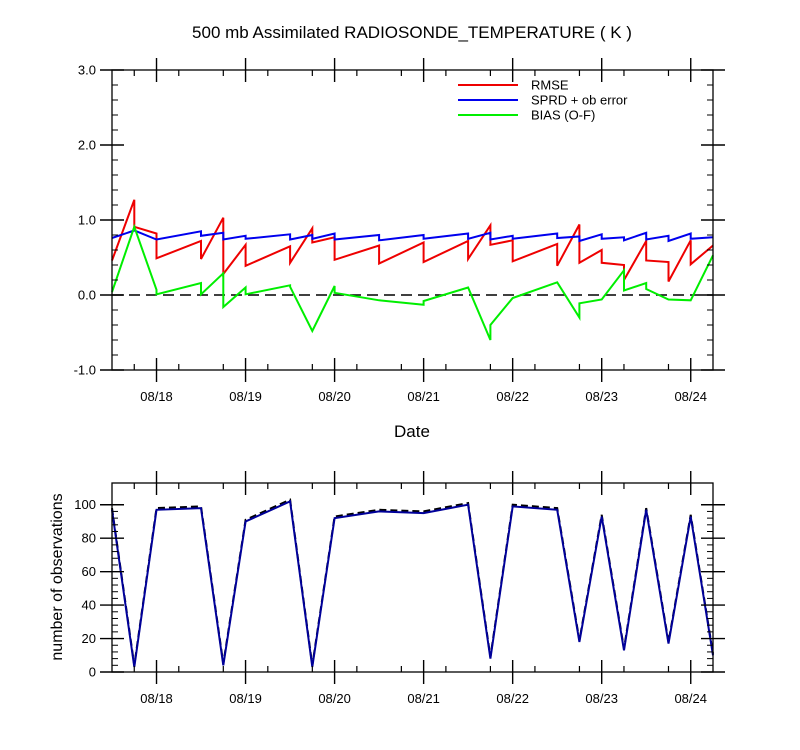 This screenshot has width=800, height=750. What do you see at coordinates (245, 396) in the screenshot?
I see `top-x-tick-label: 08/19` at bounding box center [245, 396].